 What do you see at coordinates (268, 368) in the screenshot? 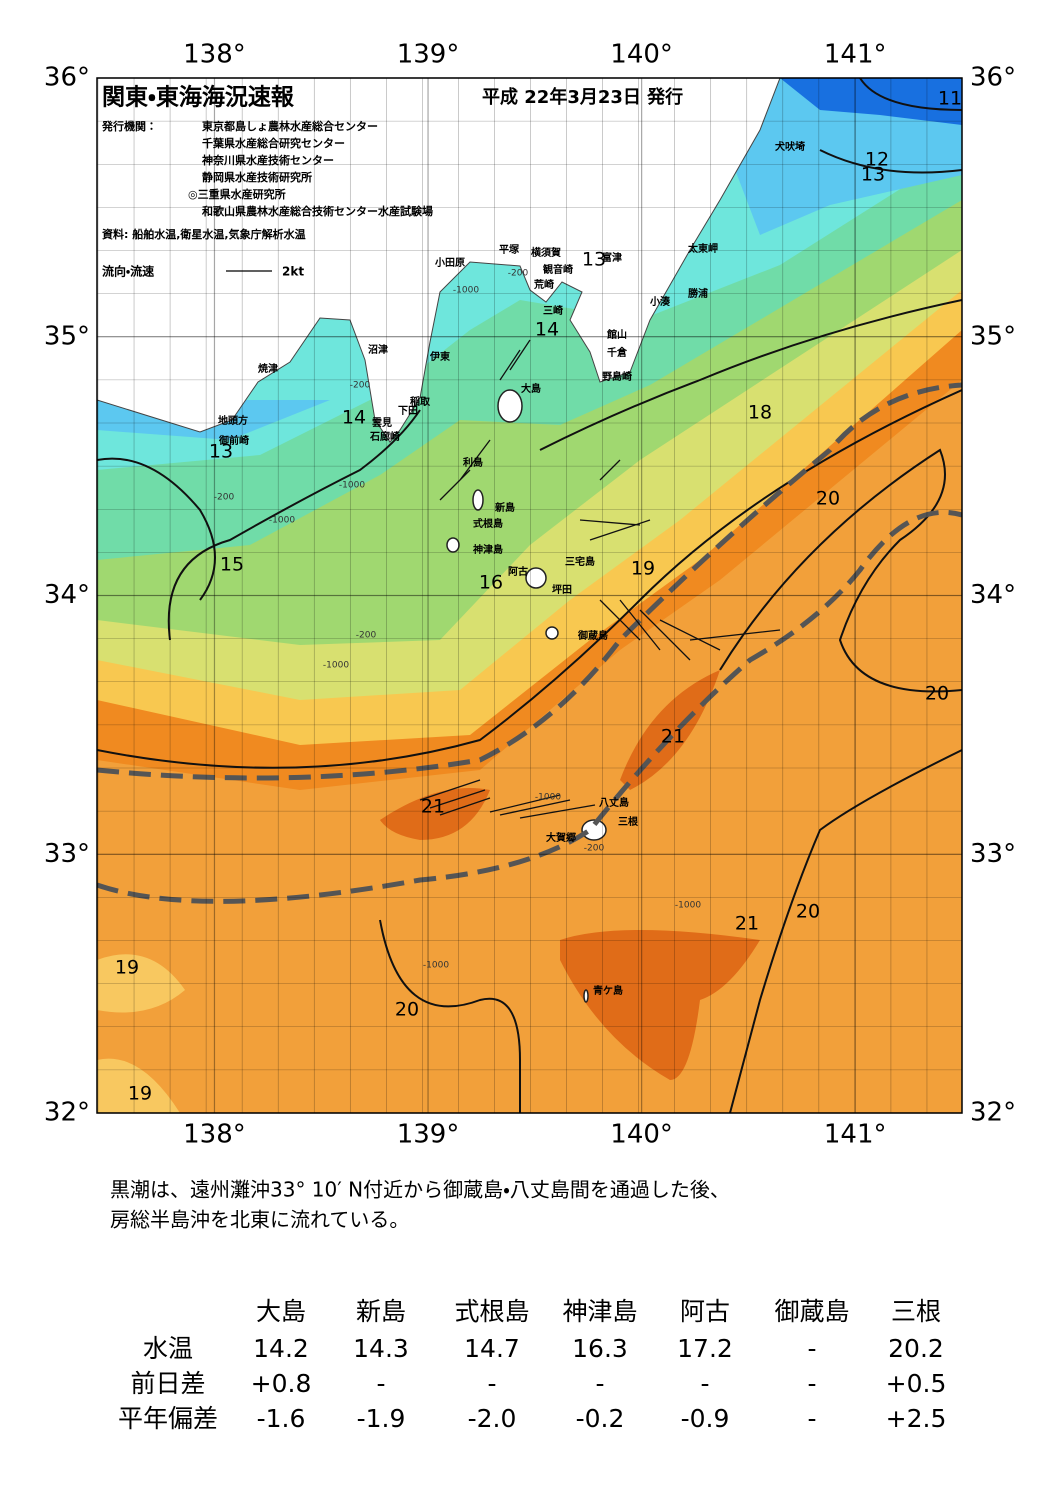
I see `place-label: 焼津` at bounding box center [268, 368].